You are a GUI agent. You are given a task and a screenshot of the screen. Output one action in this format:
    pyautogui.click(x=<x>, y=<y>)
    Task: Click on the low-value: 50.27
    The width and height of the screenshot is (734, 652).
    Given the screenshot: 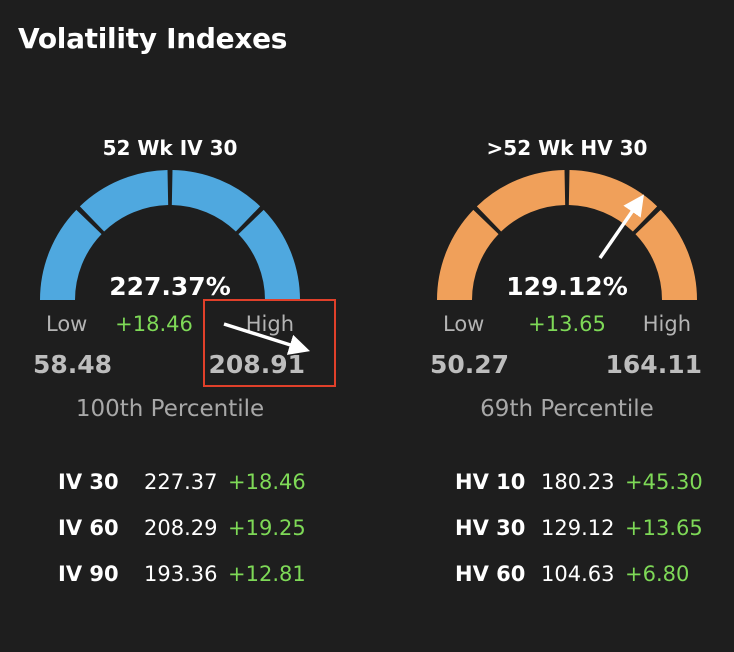 What is the action you would take?
    pyautogui.click(x=470, y=364)
    